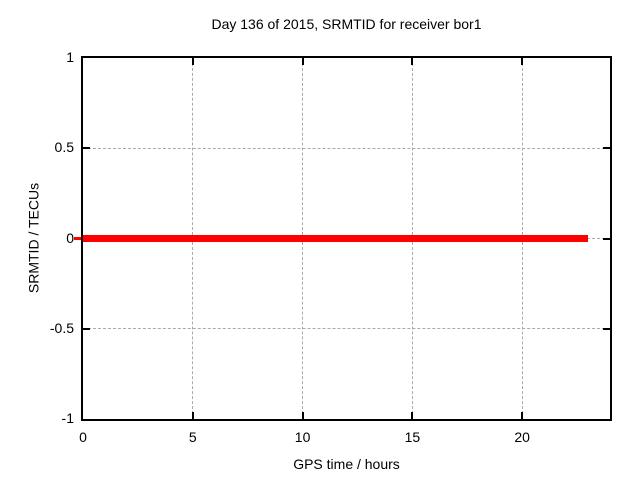  Describe the element at coordinates (70, 237) in the screenshot. I see `y-tick-label: 0` at that location.